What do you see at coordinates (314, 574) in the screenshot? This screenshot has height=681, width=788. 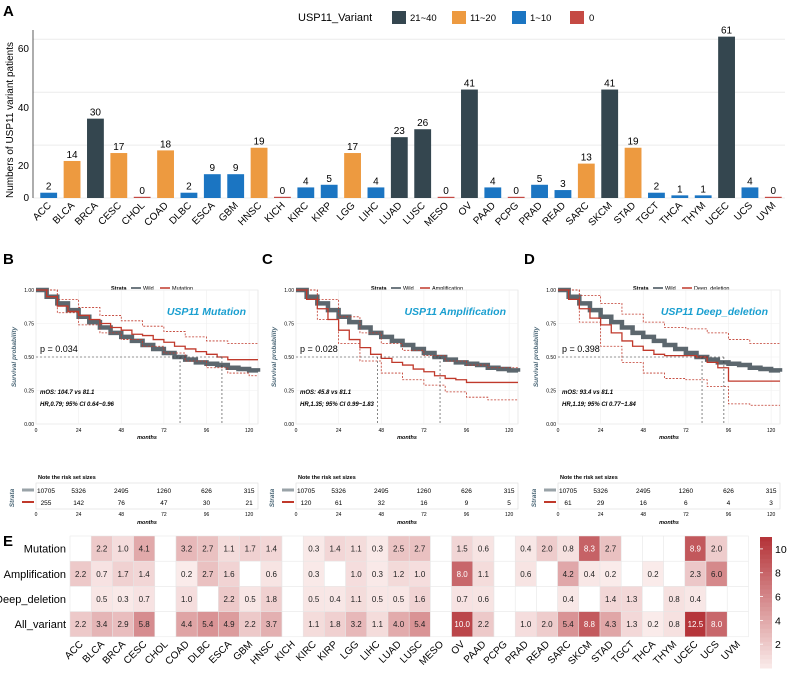 I see `heatmap-cell-value: 0.3` at bounding box center [314, 574].